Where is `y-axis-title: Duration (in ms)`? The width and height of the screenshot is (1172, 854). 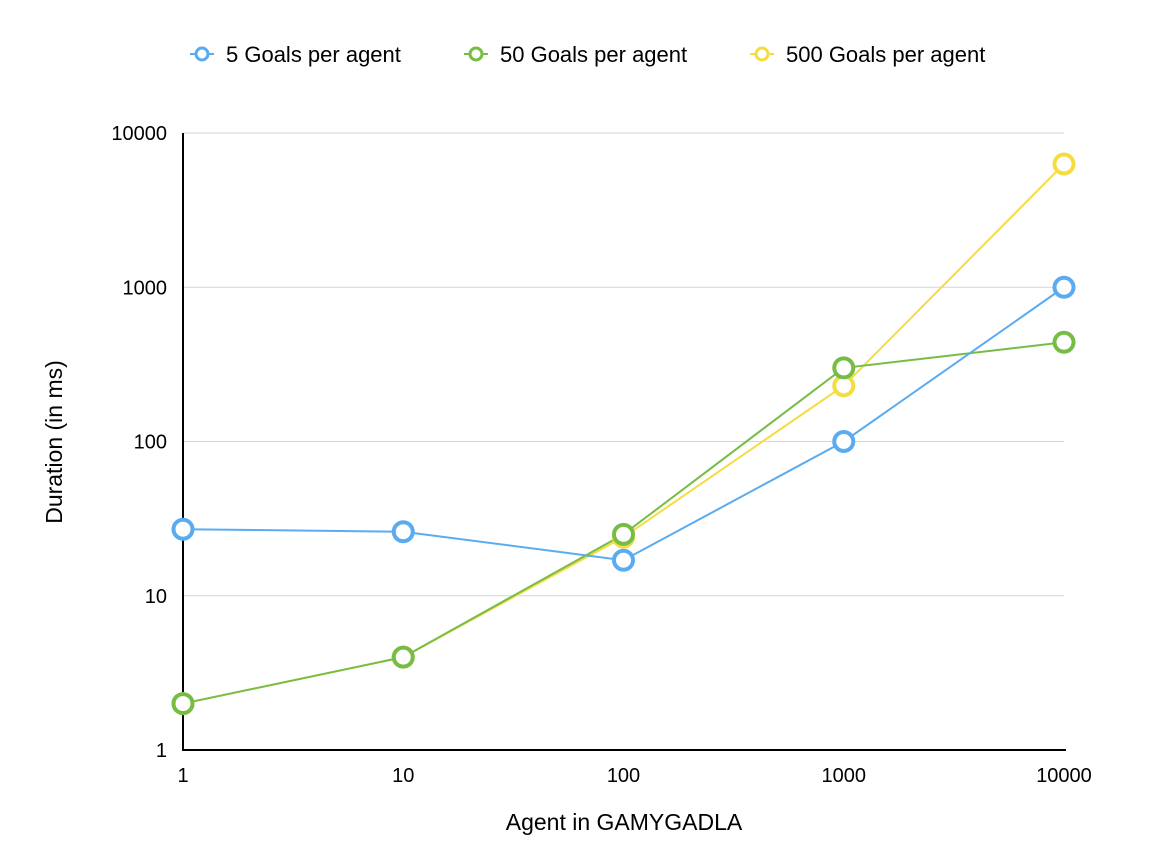
y-axis-title: Duration (in ms) is located at coordinates (54, 442).